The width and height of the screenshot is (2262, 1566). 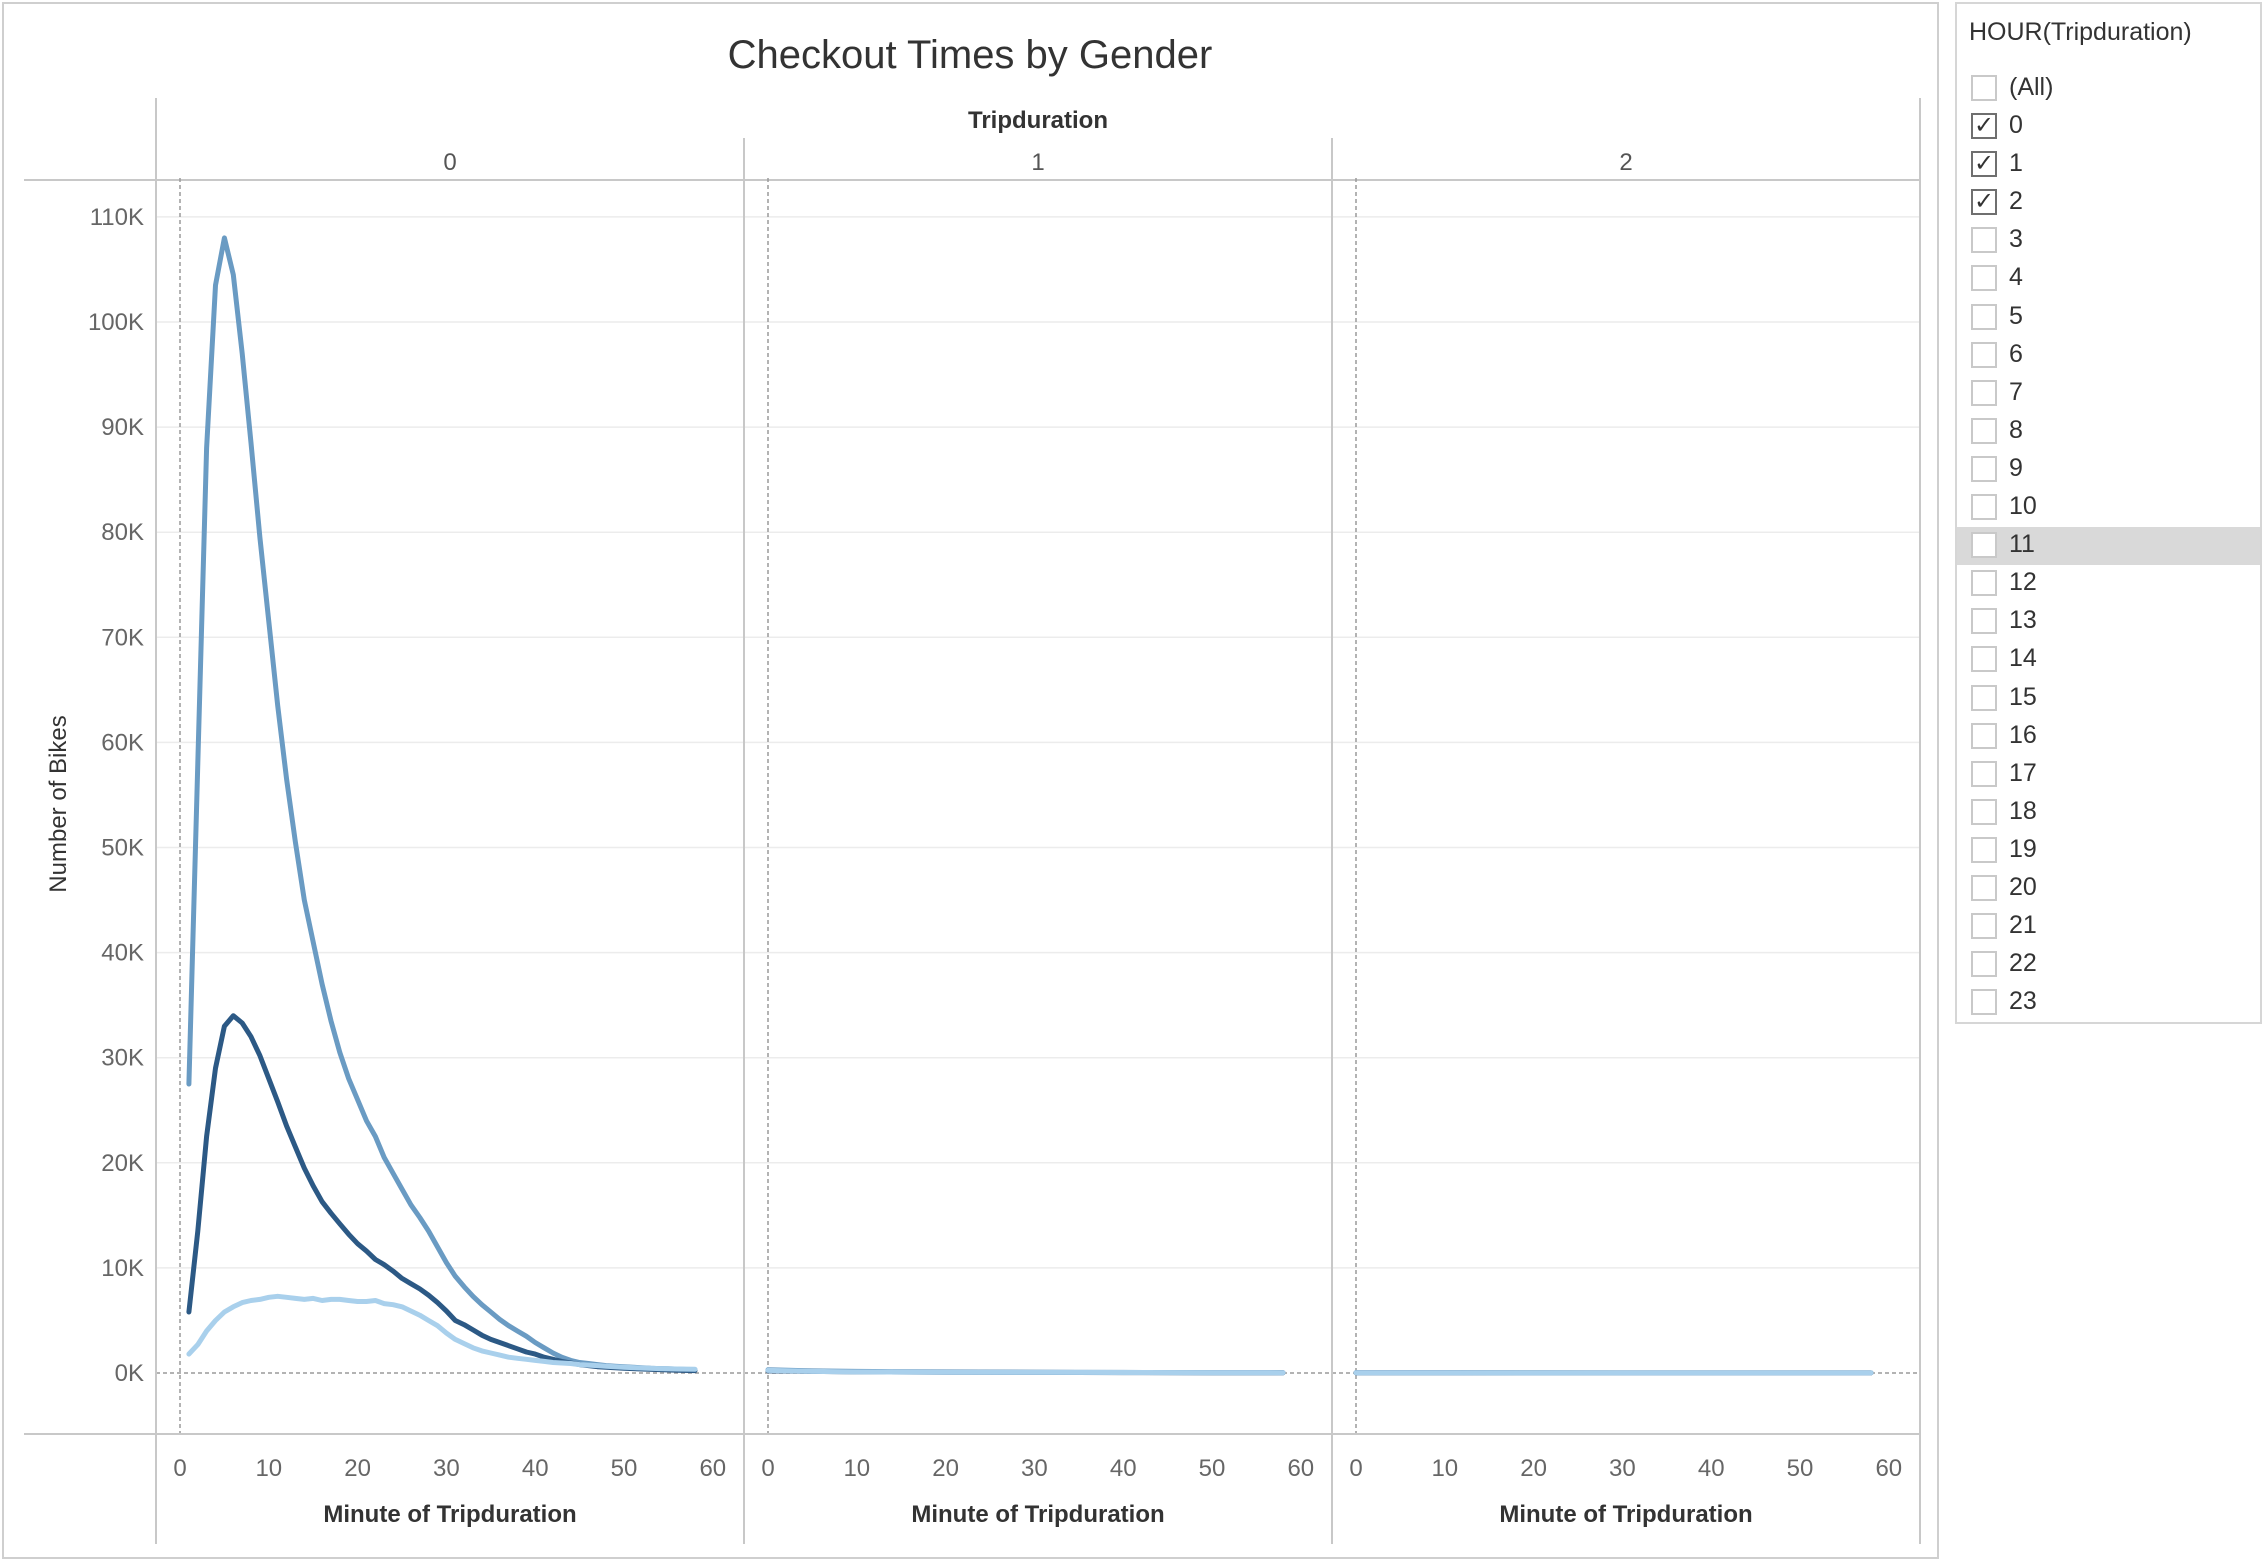 What do you see at coordinates (2108, 279) in the screenshot?
I see `filter-item-4: 4` at bounding box center [2108, 279].